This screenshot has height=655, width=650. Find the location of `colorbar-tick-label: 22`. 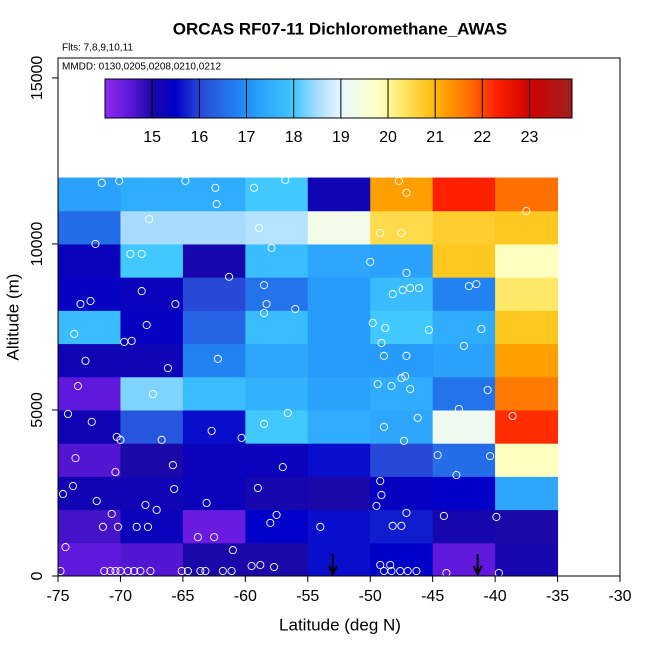

colorbar-tick-label: 22 is located at coordinates (482, 137).